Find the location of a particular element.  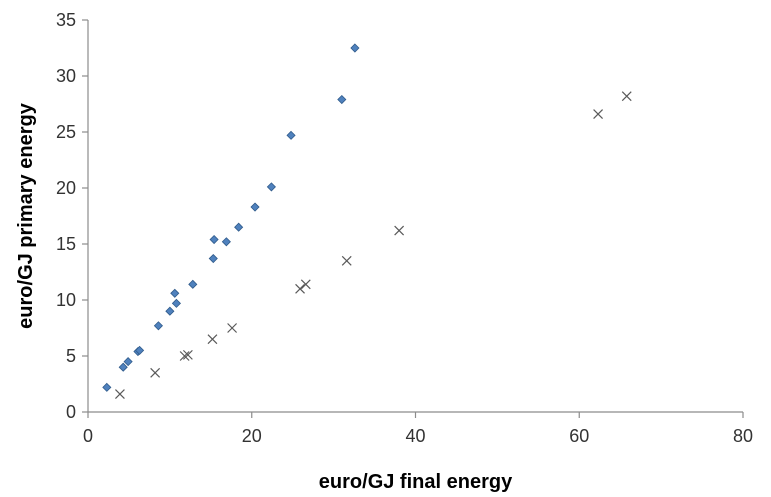

y-tick-label: 35 is located at coordinates (66, 20).